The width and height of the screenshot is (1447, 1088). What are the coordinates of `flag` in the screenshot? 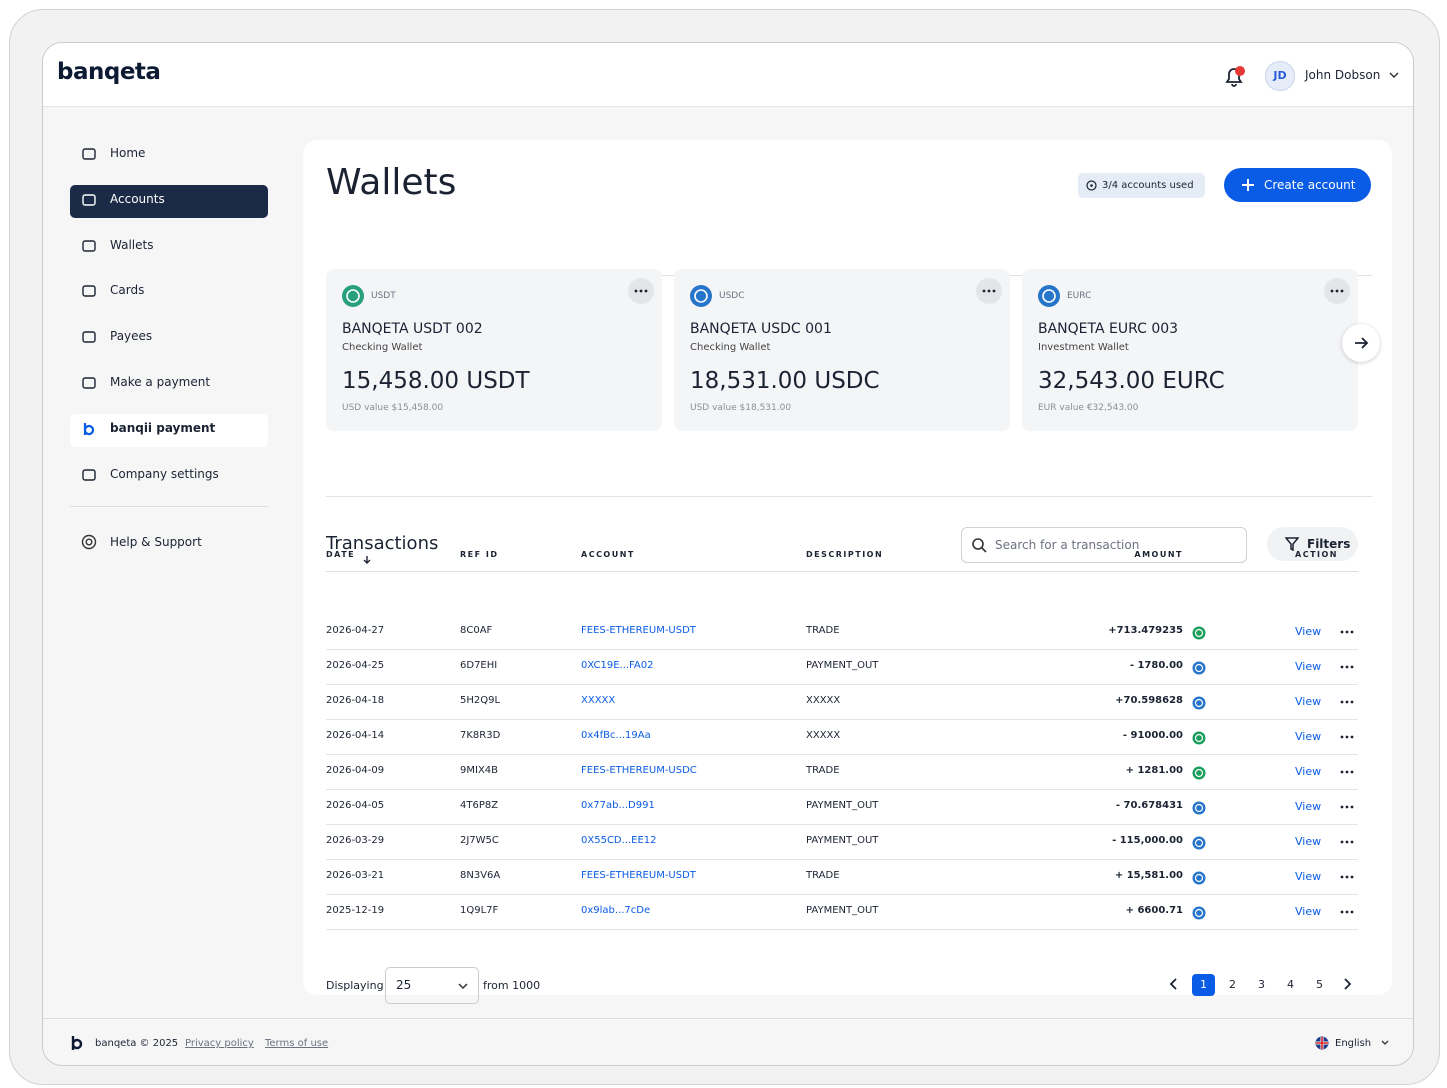 It's located at (1322, 1043).